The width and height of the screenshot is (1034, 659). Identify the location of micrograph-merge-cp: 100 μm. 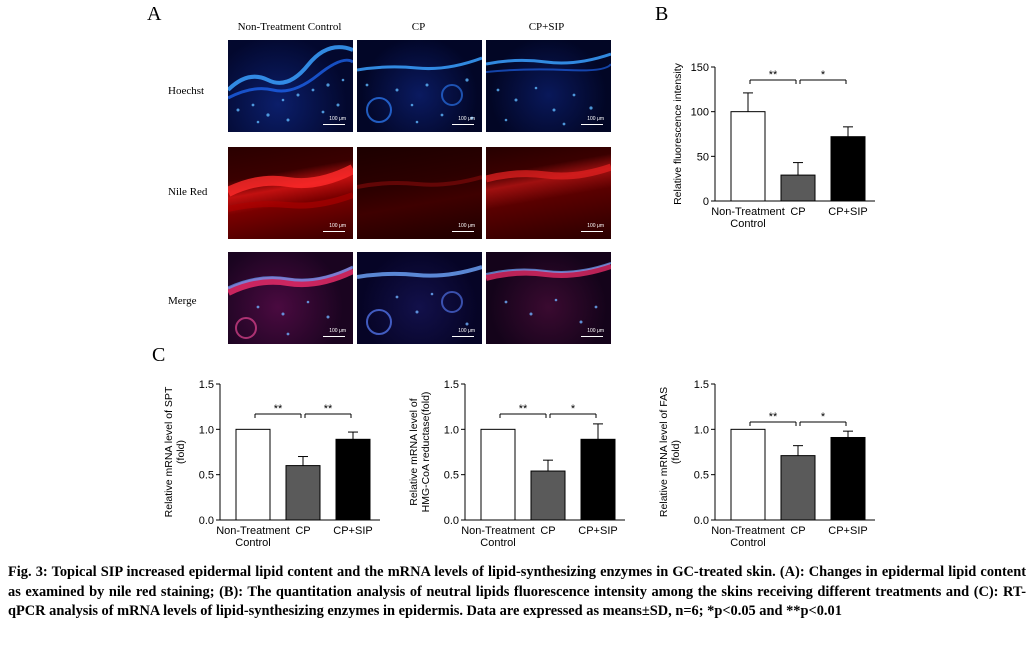
(419, 298).